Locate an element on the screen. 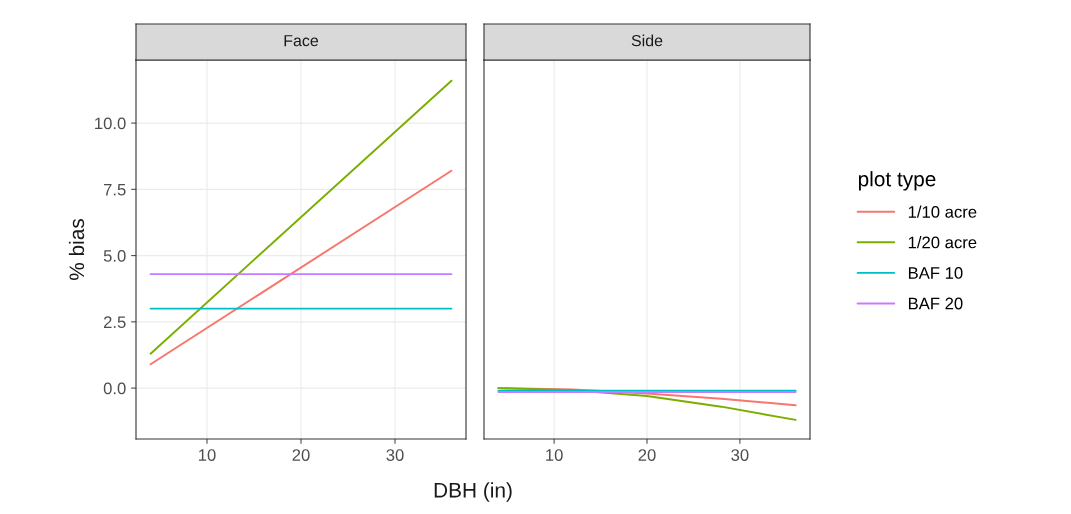 This screenshot has width=1071, height=514. legend-label: 1/10 acre is located at coordinates (942, 211).